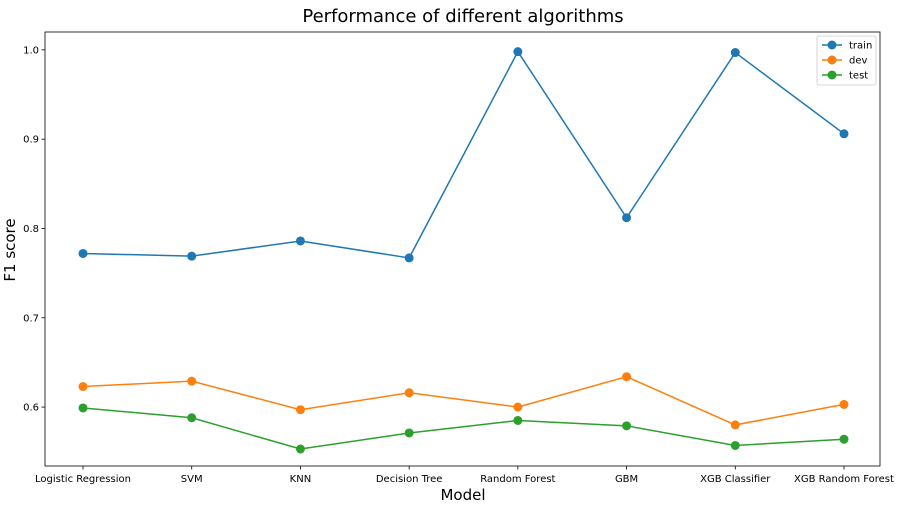 The width and height of the screenshot is (909, 512). What do you see at coordinates (10, 249) in the screenshot?
I see `y-axis-label: F1 score` at bounding box center [10, 249].